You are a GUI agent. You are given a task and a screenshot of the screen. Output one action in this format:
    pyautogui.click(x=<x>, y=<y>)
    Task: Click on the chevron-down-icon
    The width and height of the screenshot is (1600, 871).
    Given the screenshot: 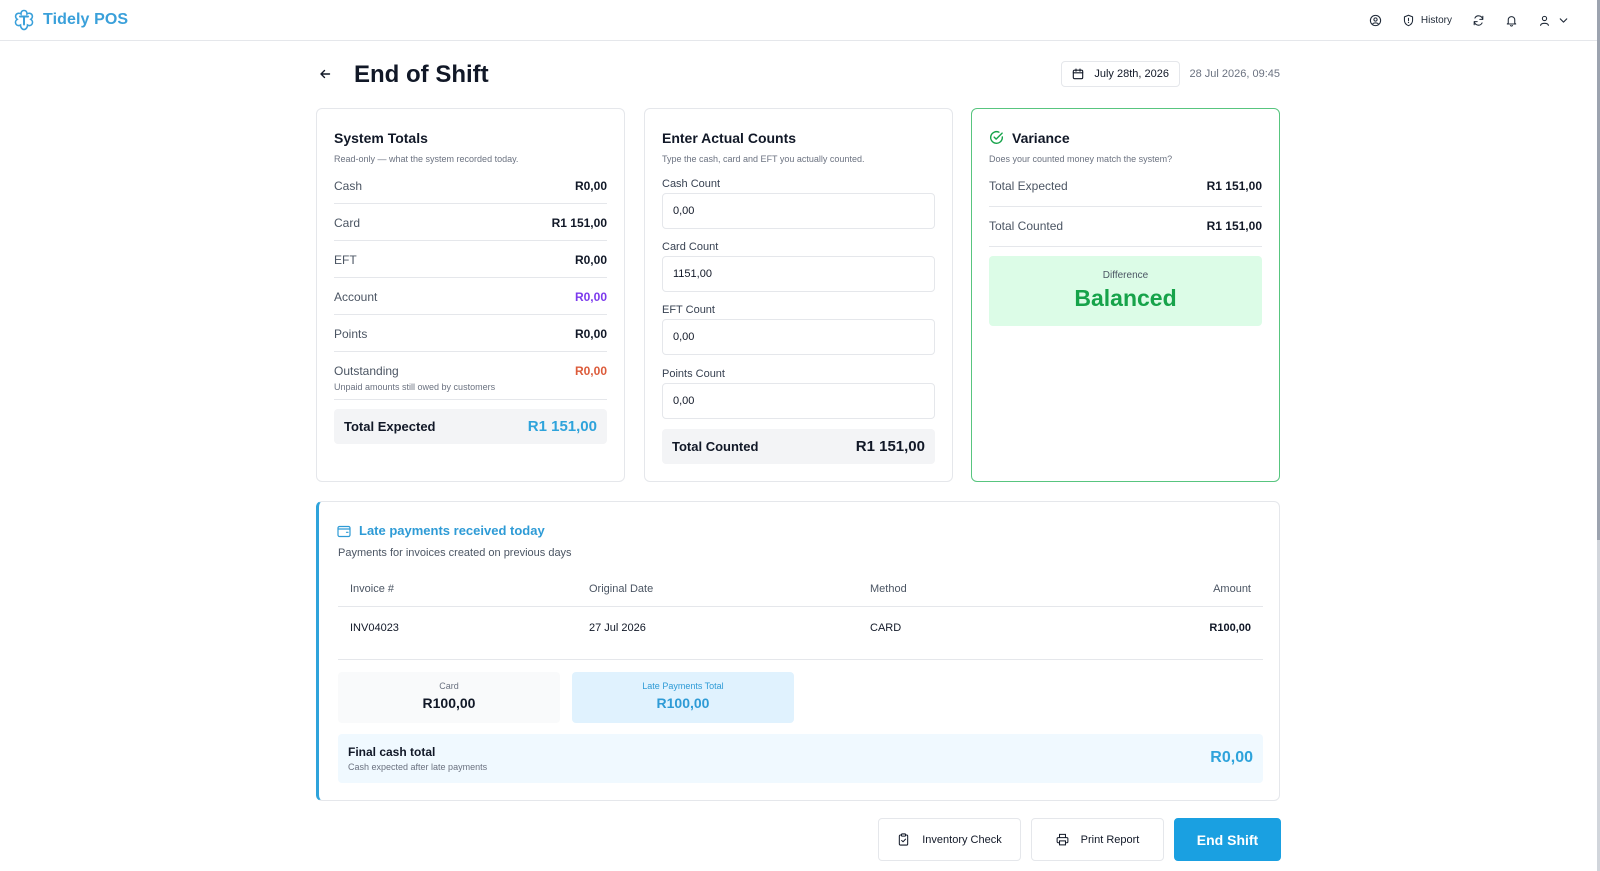 What is the action you would take?
    pyautogui.click(x=1563, y=20)
    